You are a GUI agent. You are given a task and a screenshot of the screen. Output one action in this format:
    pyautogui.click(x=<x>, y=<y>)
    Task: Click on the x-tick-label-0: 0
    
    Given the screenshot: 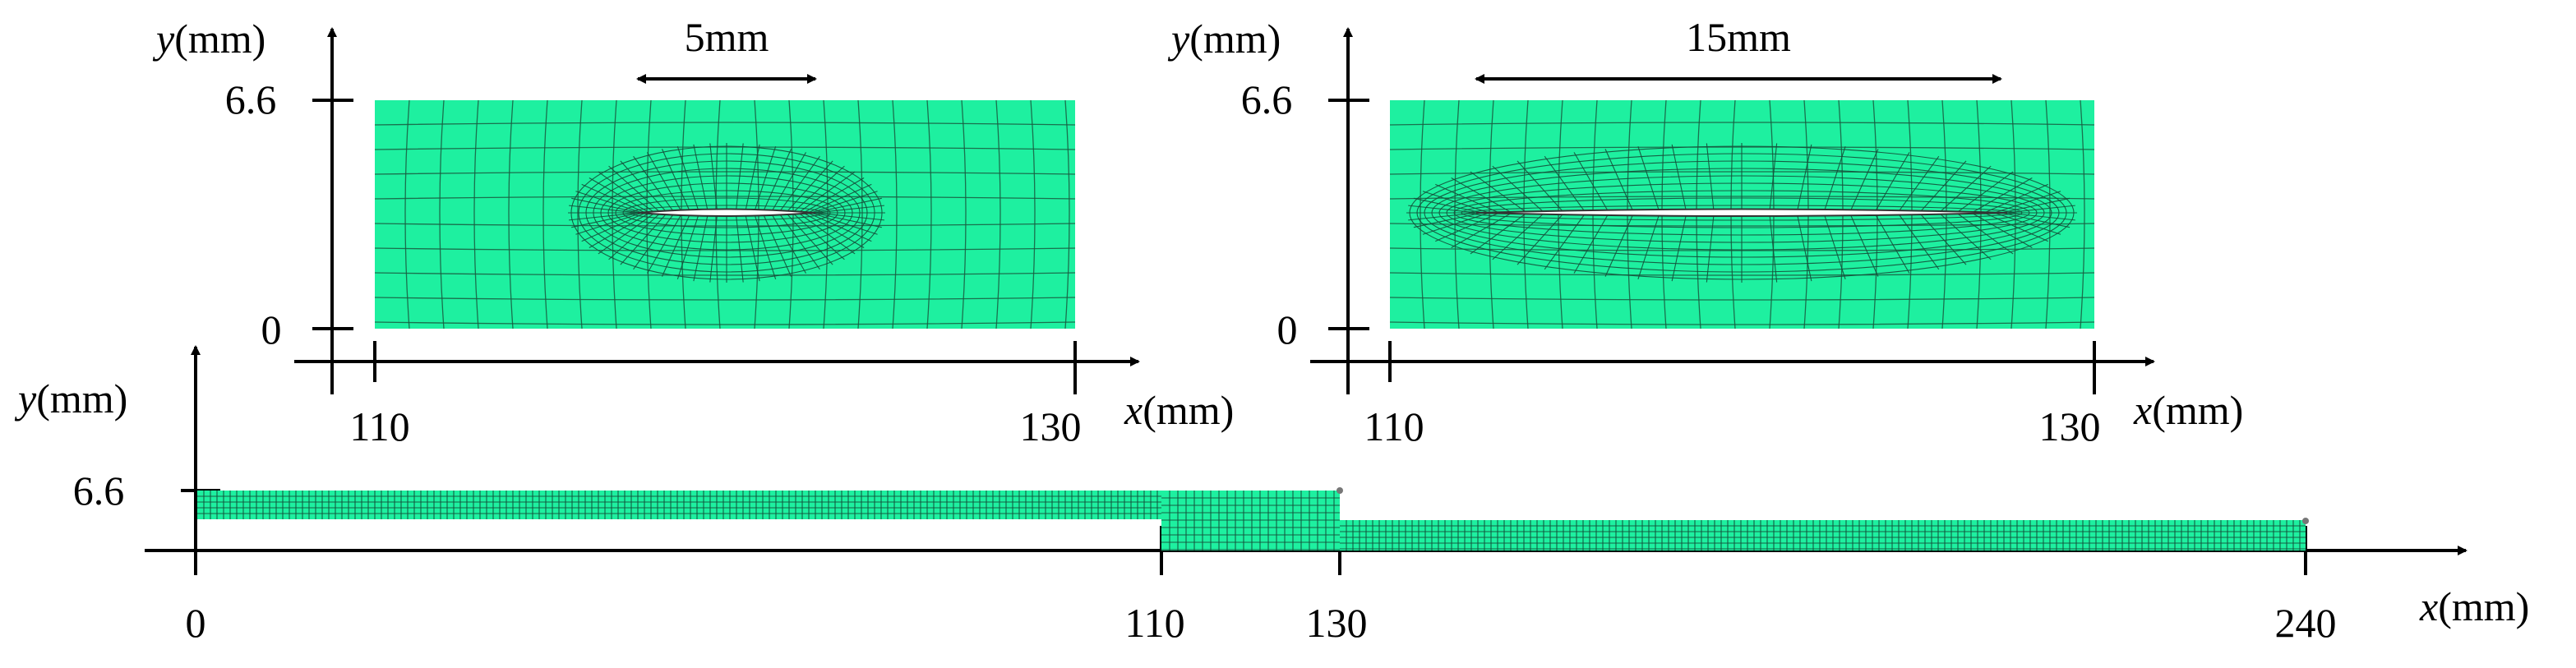 What is the action you would take?
    pyautogui.click(x=196, y=623)
    